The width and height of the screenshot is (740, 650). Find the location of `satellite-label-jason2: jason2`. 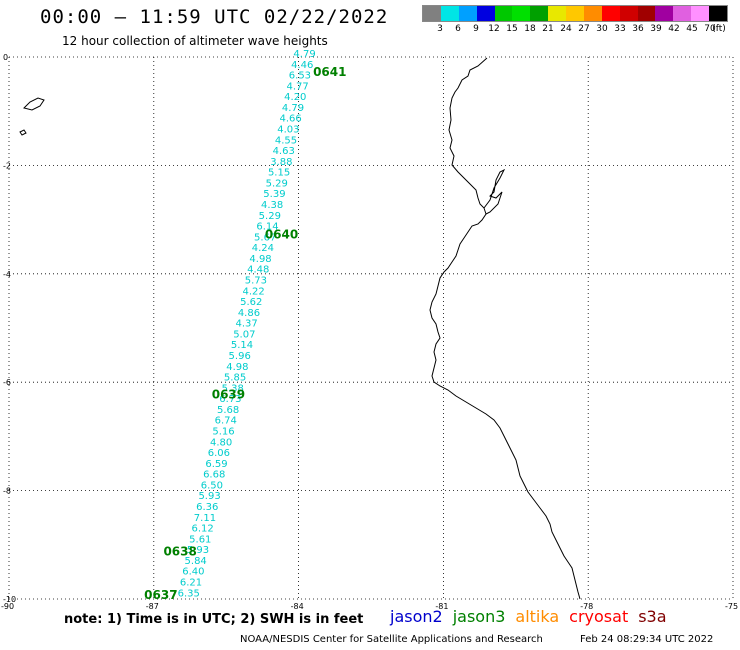

satellite-label-jason2: jason2 is located at coordinates (416, 616).